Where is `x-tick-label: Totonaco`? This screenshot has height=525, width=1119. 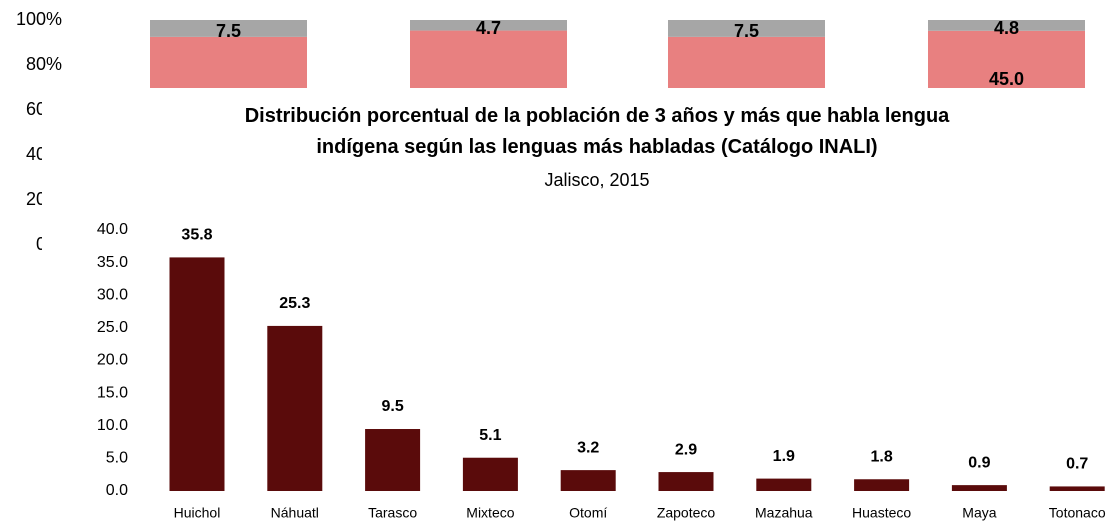 x-tick-label: Totonaco is located at coordinates (1077, 513).